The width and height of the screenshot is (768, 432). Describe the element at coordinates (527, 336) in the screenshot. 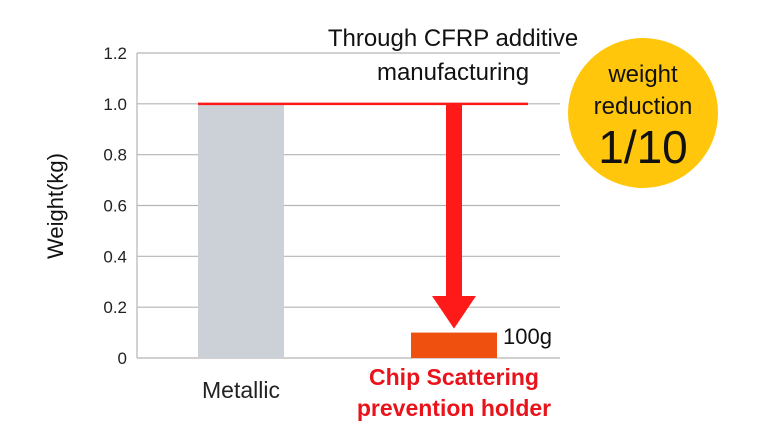

I see `data-label-cfrp: 100g` at that location.